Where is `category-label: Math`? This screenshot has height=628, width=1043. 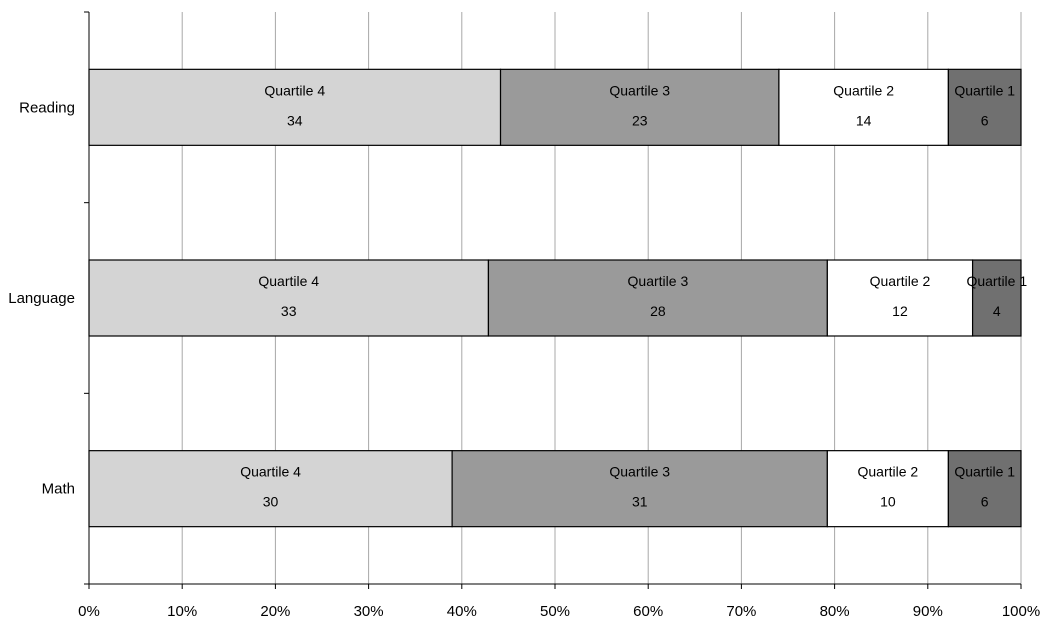 category-label: Math is located at coordinates (58, 489).